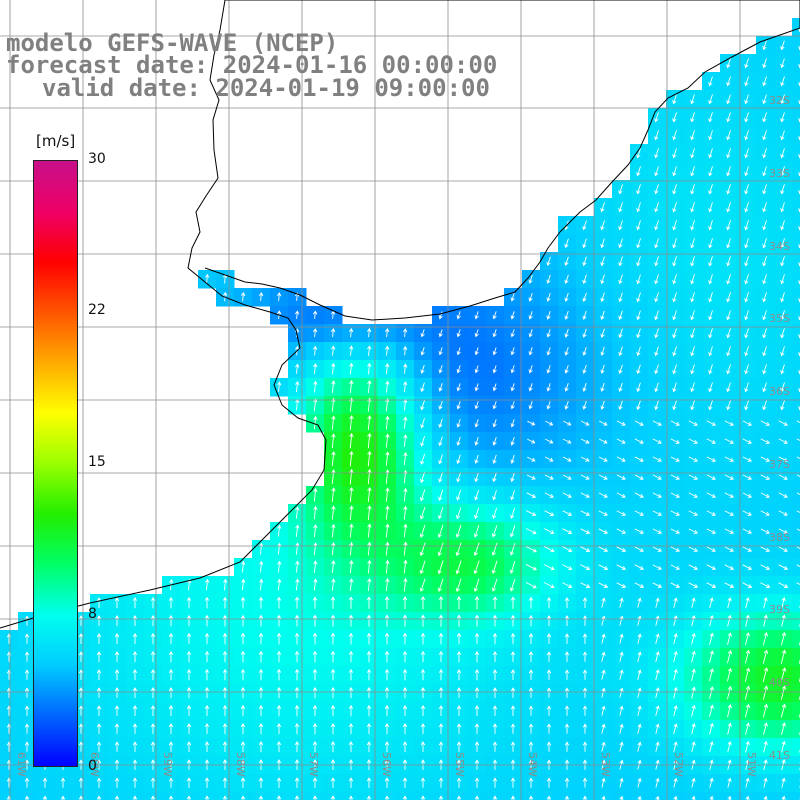  Describe the element at coordinates (751, 764) in the screenshot. I see `longitude-label: 51W` at that location.